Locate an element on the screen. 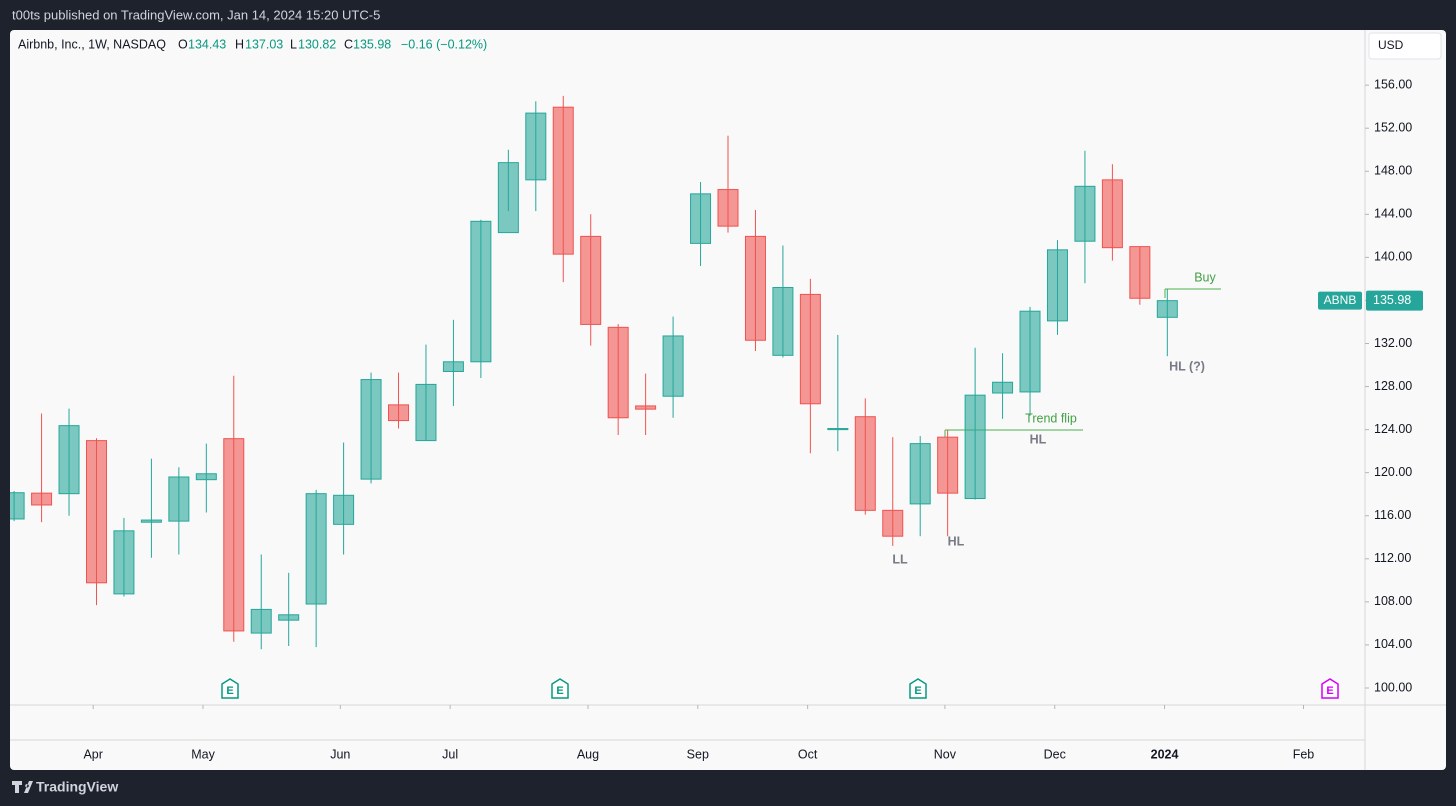 The width and height of the screenshot is (1456, 806). y-tick-label: 100.00 is located at coordinates (1393, 687).